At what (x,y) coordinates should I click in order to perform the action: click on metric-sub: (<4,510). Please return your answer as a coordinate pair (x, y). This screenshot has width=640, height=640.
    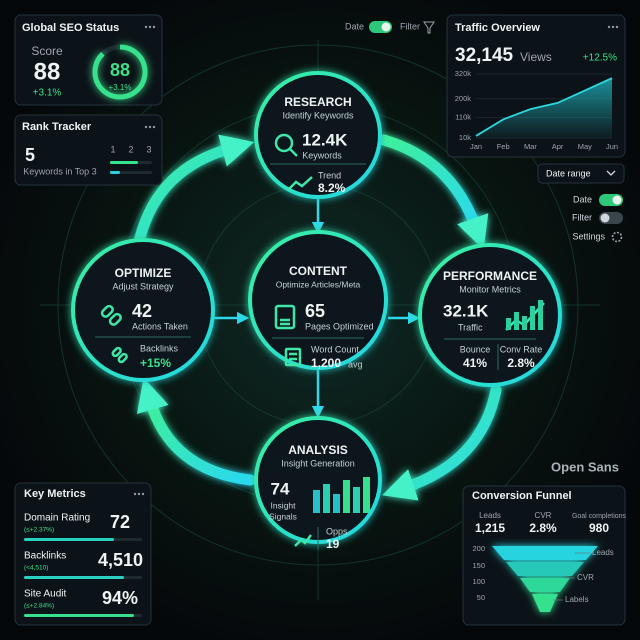
    Looking at the image, I should click on (36, 568).